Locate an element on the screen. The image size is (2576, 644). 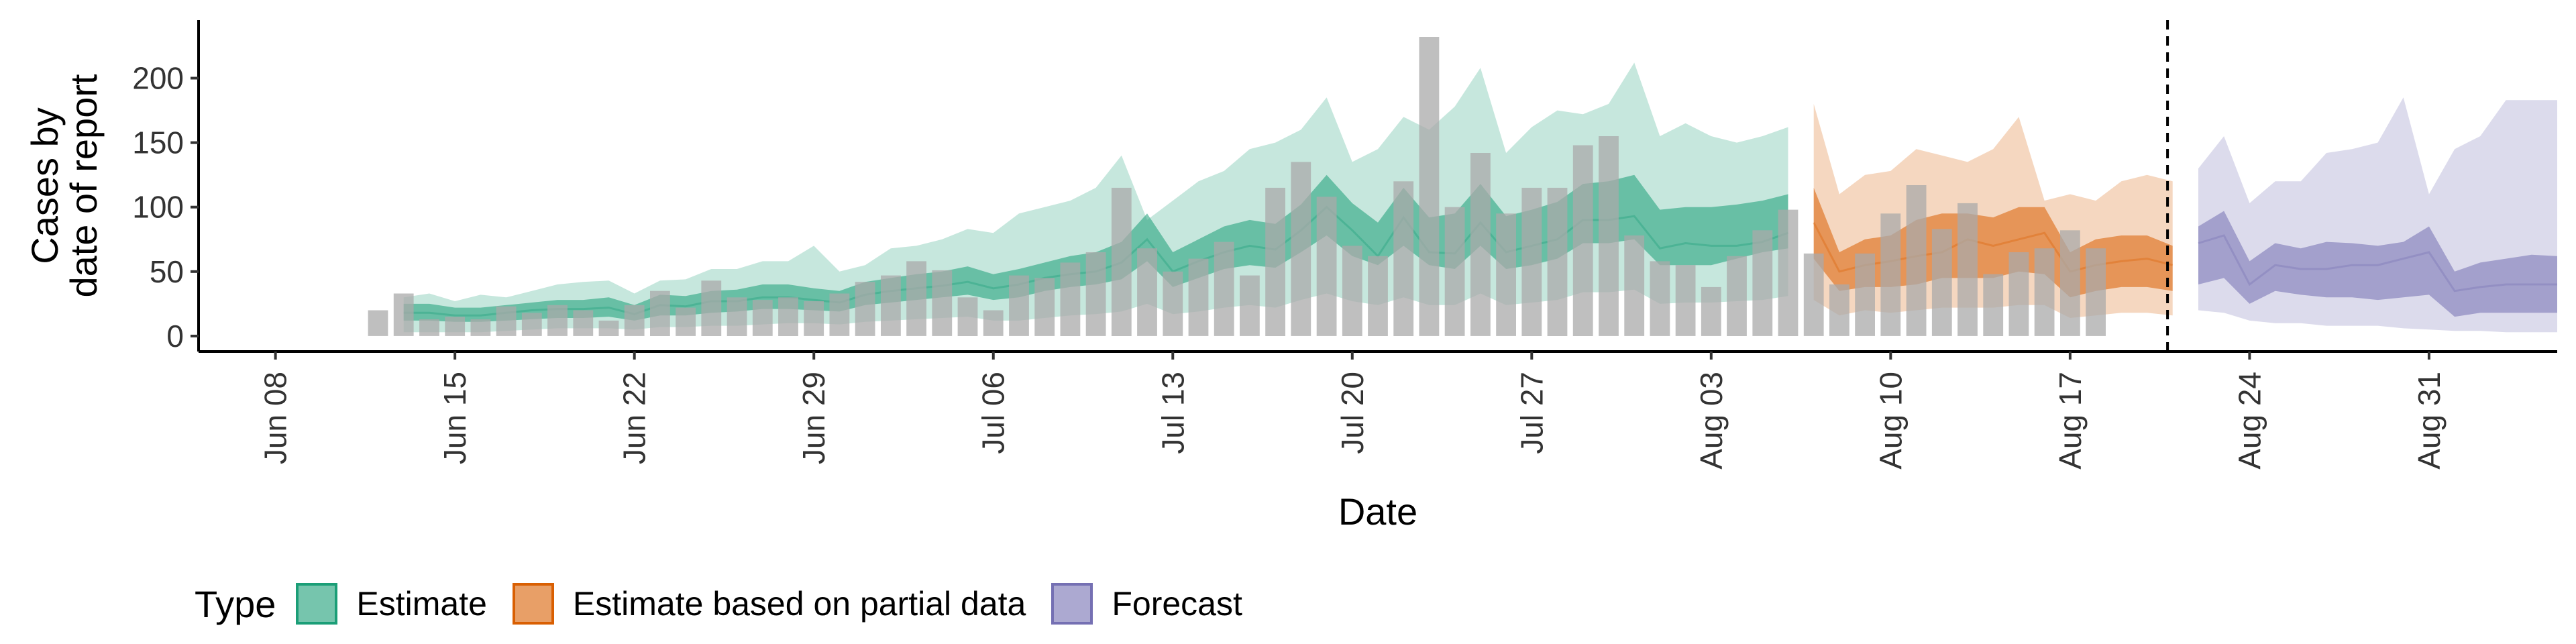
x-tick-label: Jul 20 is located at coordinates (1352, 413).